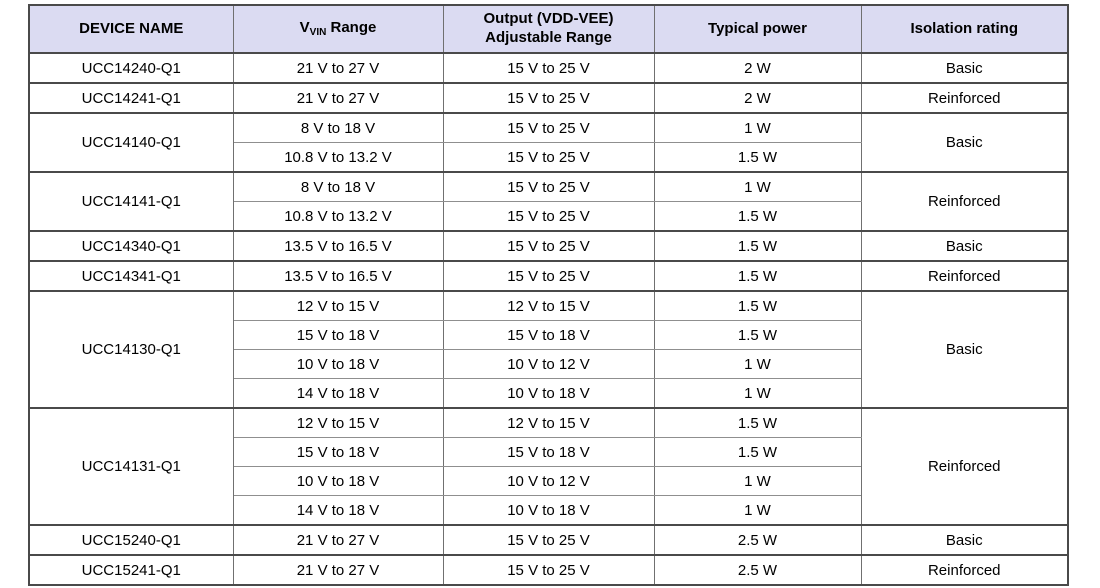 The image size is (1100, 588). I want to click on table-row: 10 V to 18 V 10 V to 12 V 1 W, so click(548, 364).